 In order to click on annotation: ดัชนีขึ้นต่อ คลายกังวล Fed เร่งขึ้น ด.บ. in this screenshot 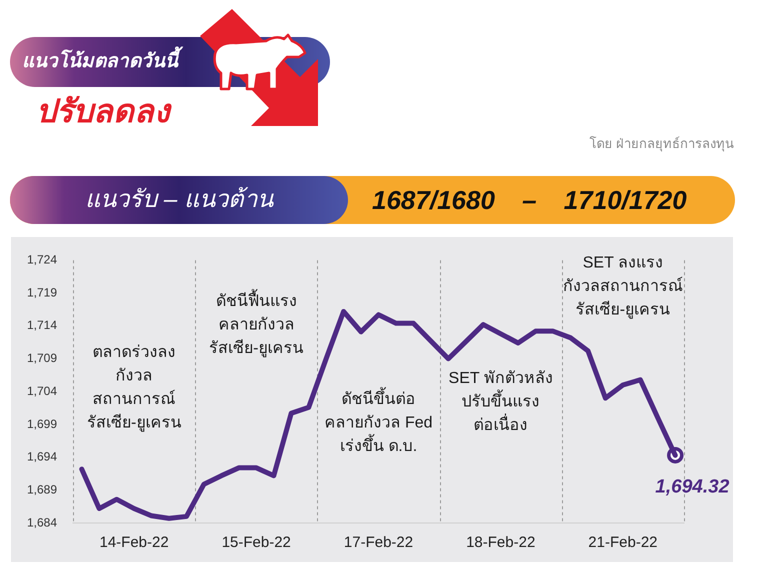, I will do `click(378, 421)`.